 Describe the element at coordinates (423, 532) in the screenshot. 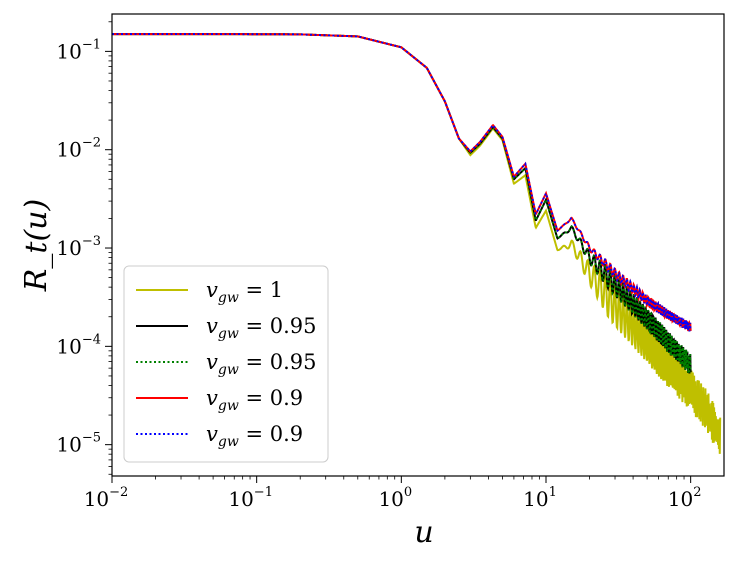

I see `x-axis-label: u` at that location.